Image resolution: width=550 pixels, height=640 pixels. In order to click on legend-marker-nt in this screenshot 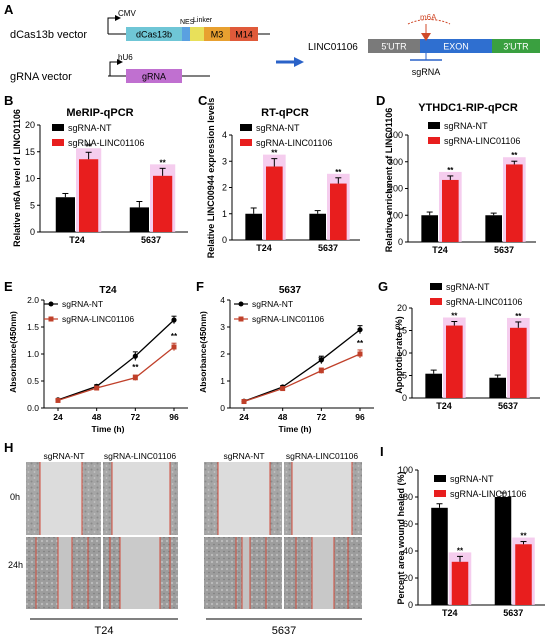, I will do `click(241, 304)`.